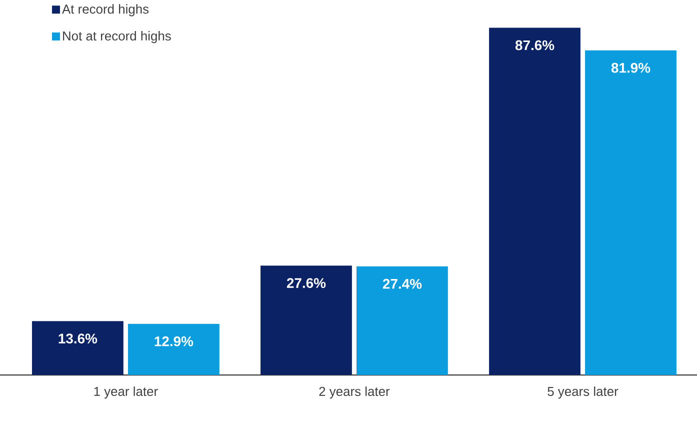 The image size is (697, 423). I want to click on data-label: 27.4%, so click(402, 283).